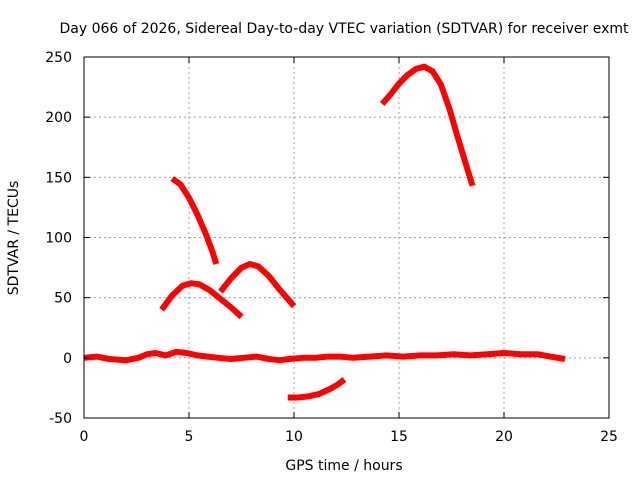 The width and height of the screenshot is (640, 480). Describe the element at coordinates (58, 178) in the screenshot. I see `y-tick-label: 150` at that location.